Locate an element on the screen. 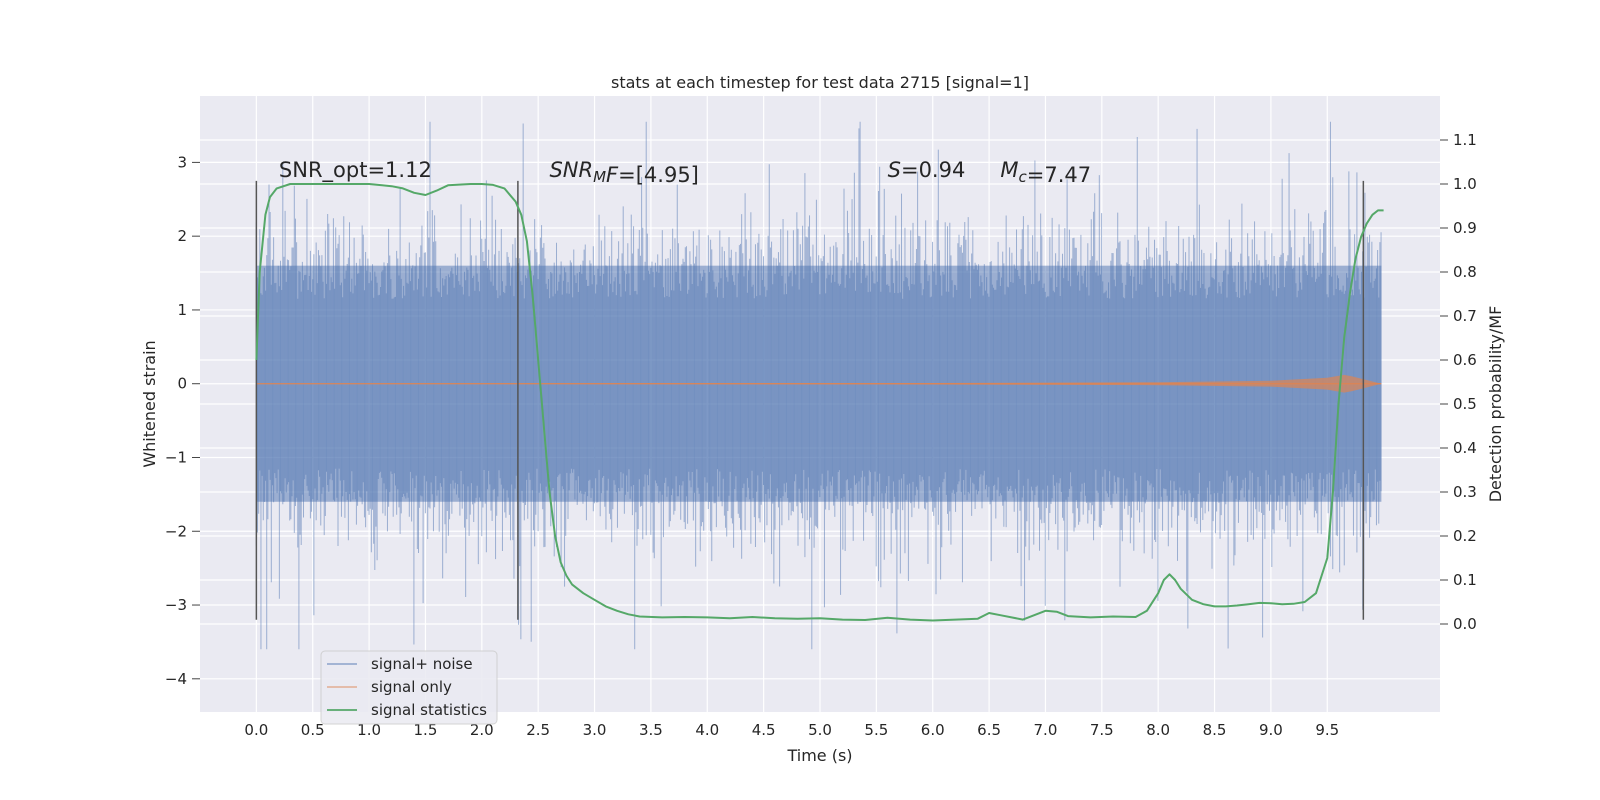  y-tick-label: 2 is located at coordinates (182, 236).